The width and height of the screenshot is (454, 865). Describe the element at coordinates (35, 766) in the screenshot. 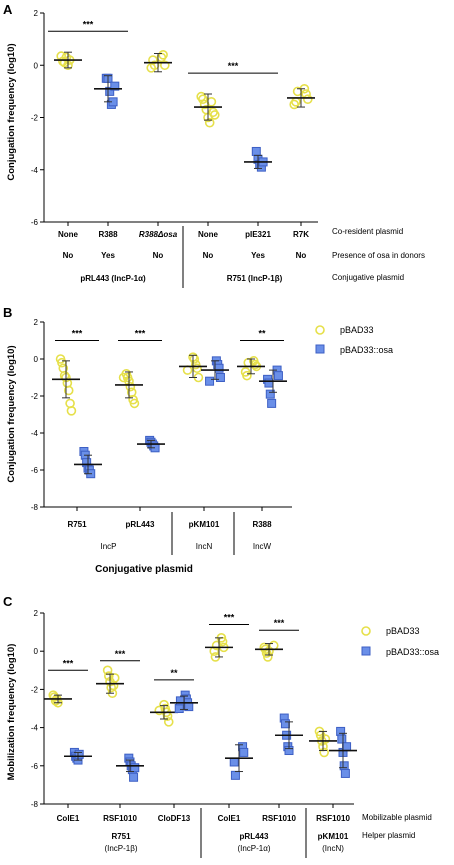

I see `panel-c-y-tick-label: -6` at that location.